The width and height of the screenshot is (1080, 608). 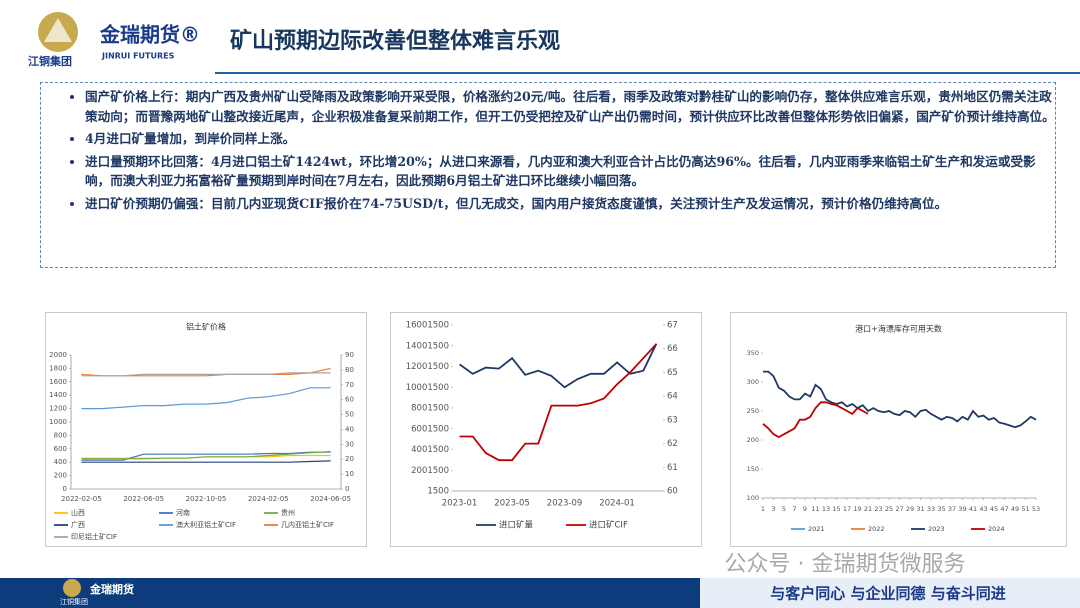 I want to click on x-tick-label: 2024-06-05, so click(x=330, y=499).